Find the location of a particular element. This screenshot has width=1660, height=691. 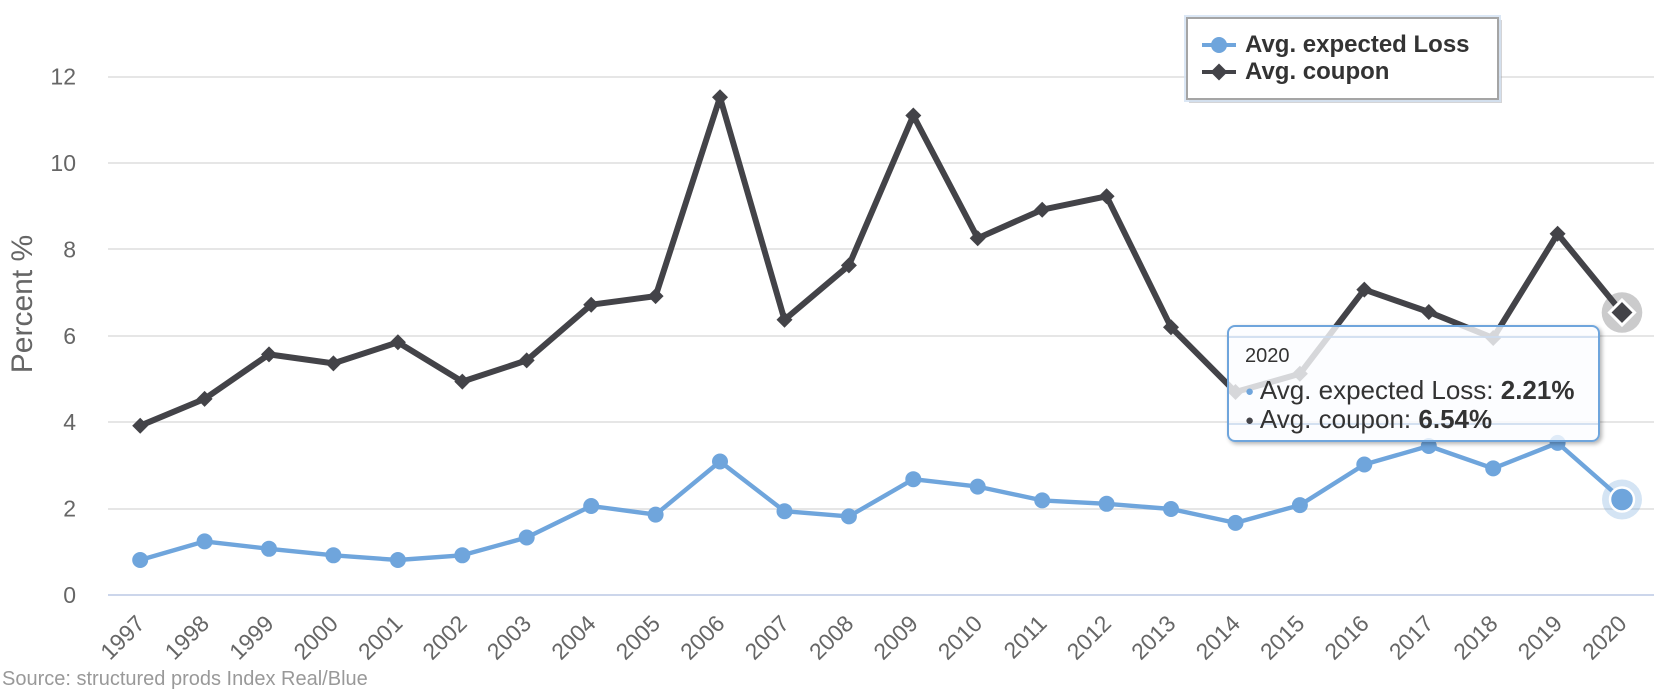

svg-text: 2008 is located at coordinates (831, 637).